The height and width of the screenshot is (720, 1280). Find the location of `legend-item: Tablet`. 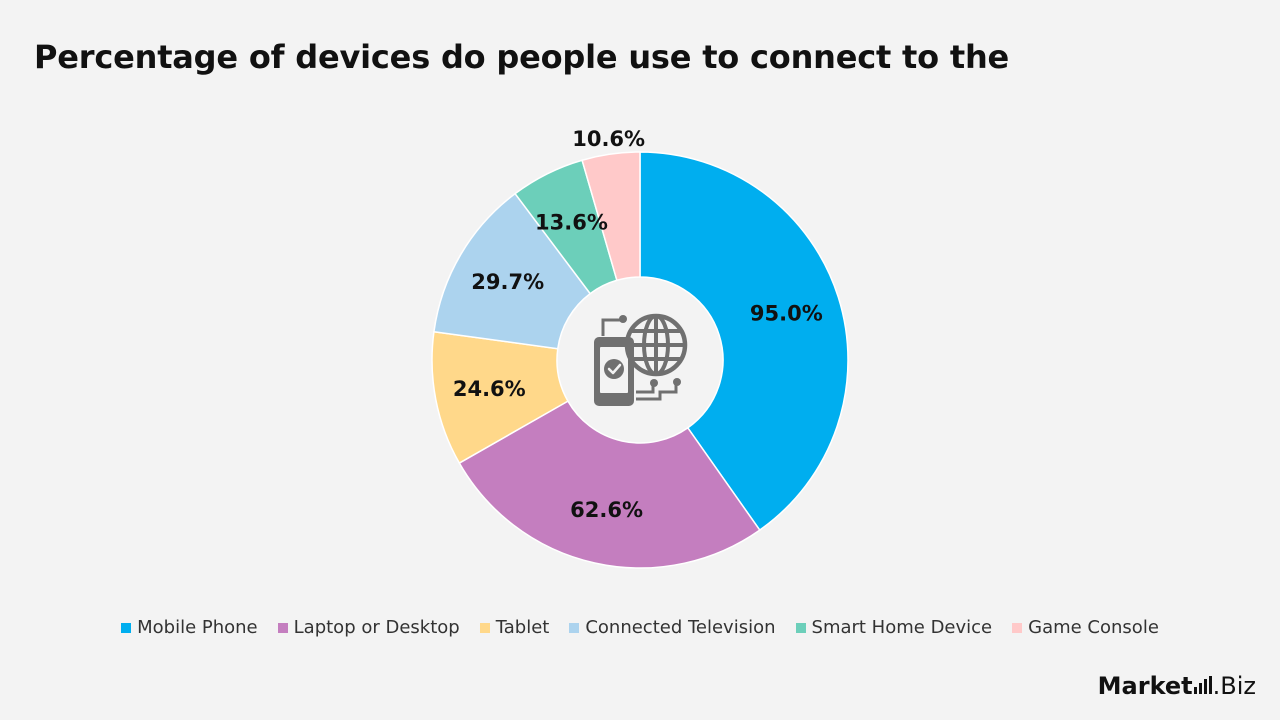

legend-item: Tablet is located at coordinates (514, 627).